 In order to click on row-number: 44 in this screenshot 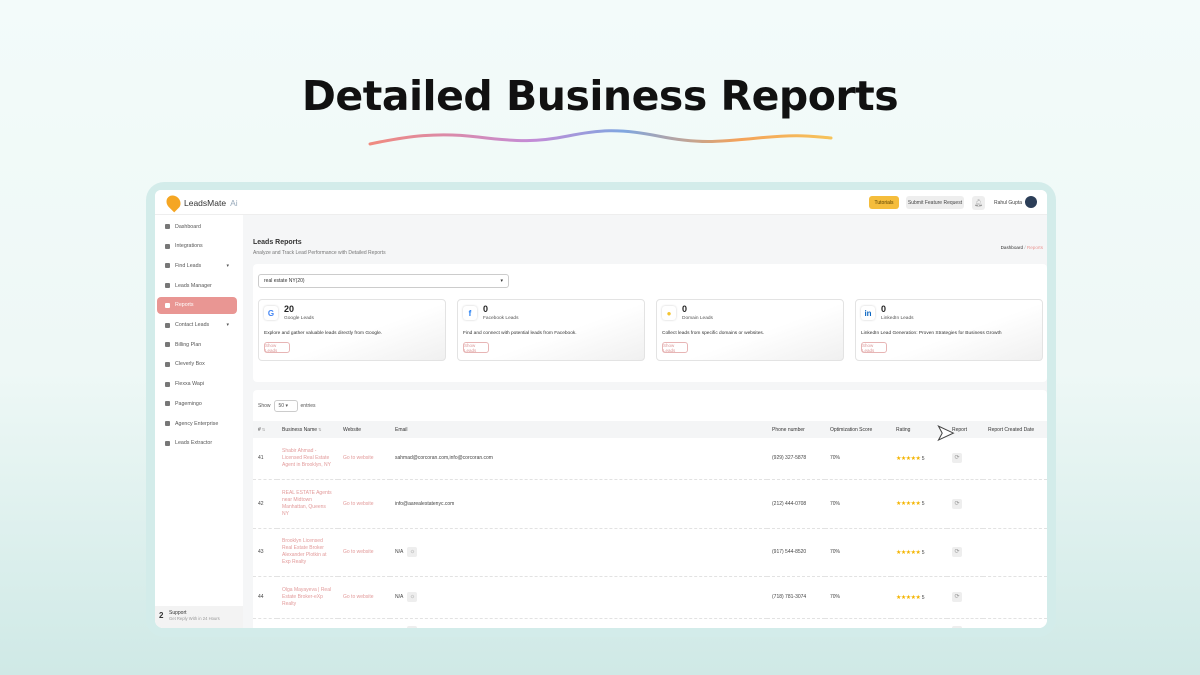, I will do `click(265, 597)`.